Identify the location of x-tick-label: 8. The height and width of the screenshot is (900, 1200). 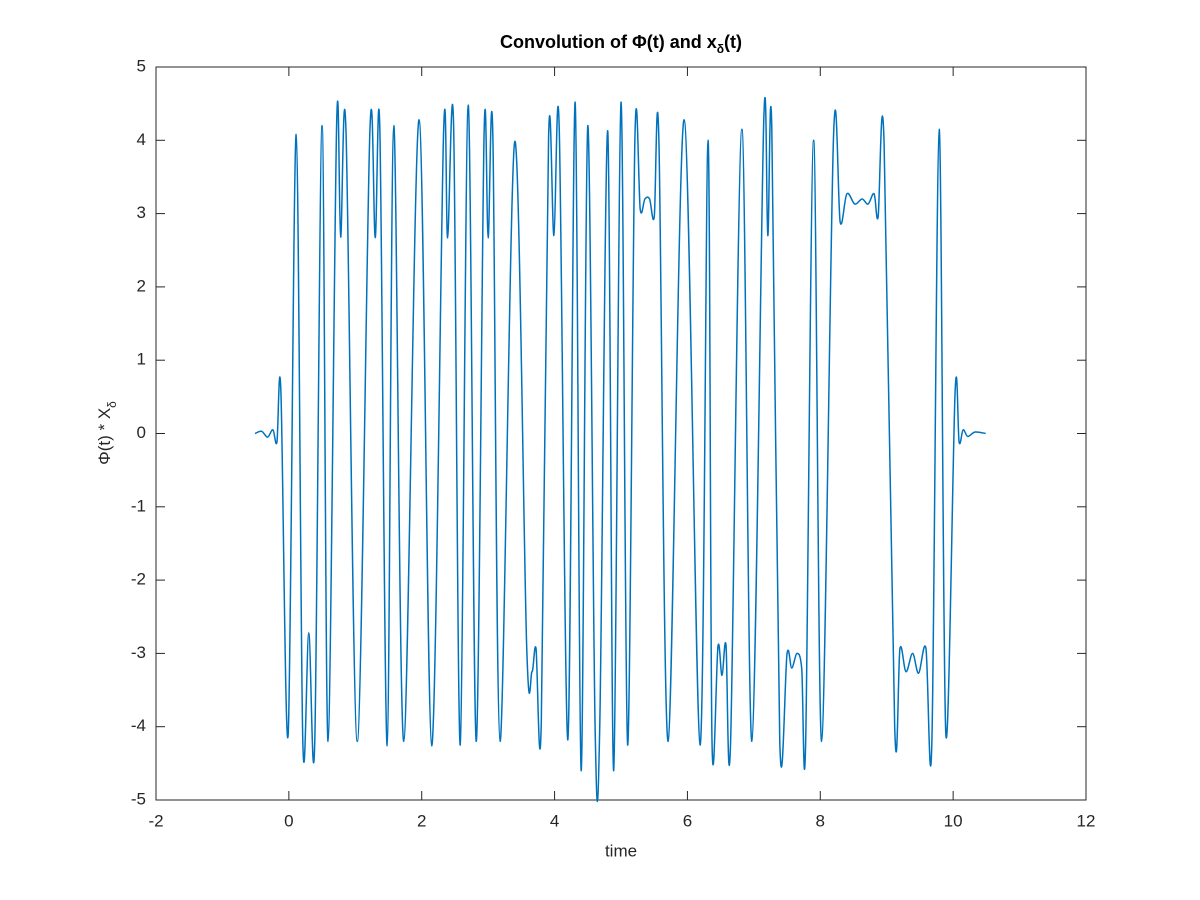
(820, 820).